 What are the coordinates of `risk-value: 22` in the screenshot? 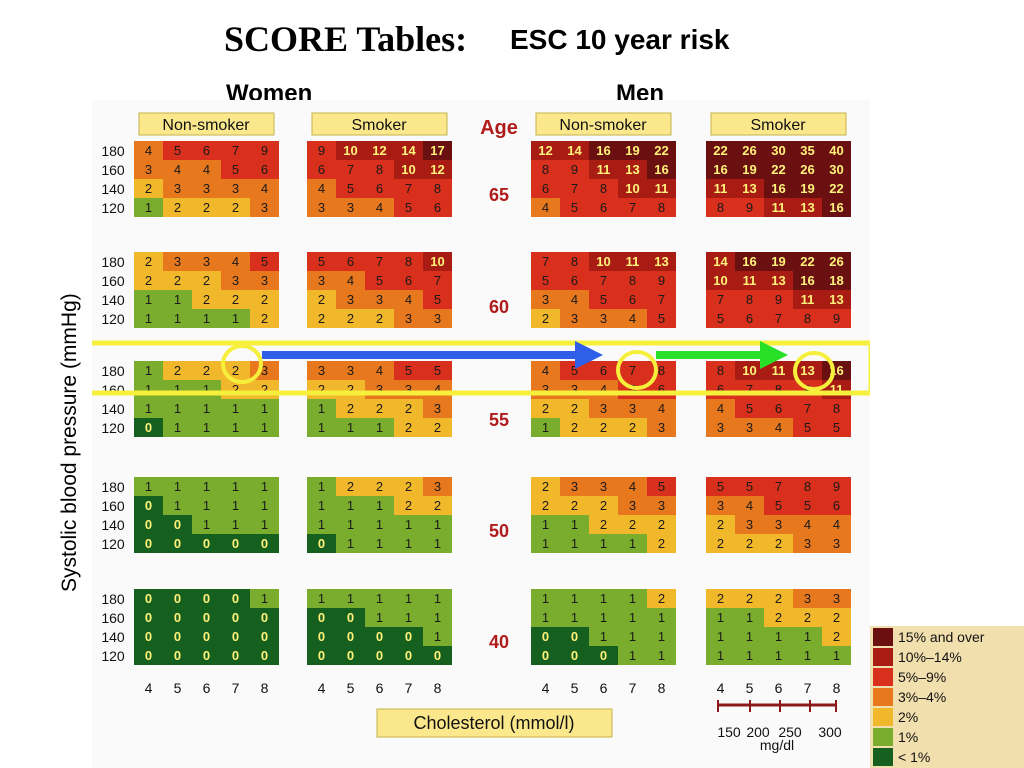 It's located at (778, 169).